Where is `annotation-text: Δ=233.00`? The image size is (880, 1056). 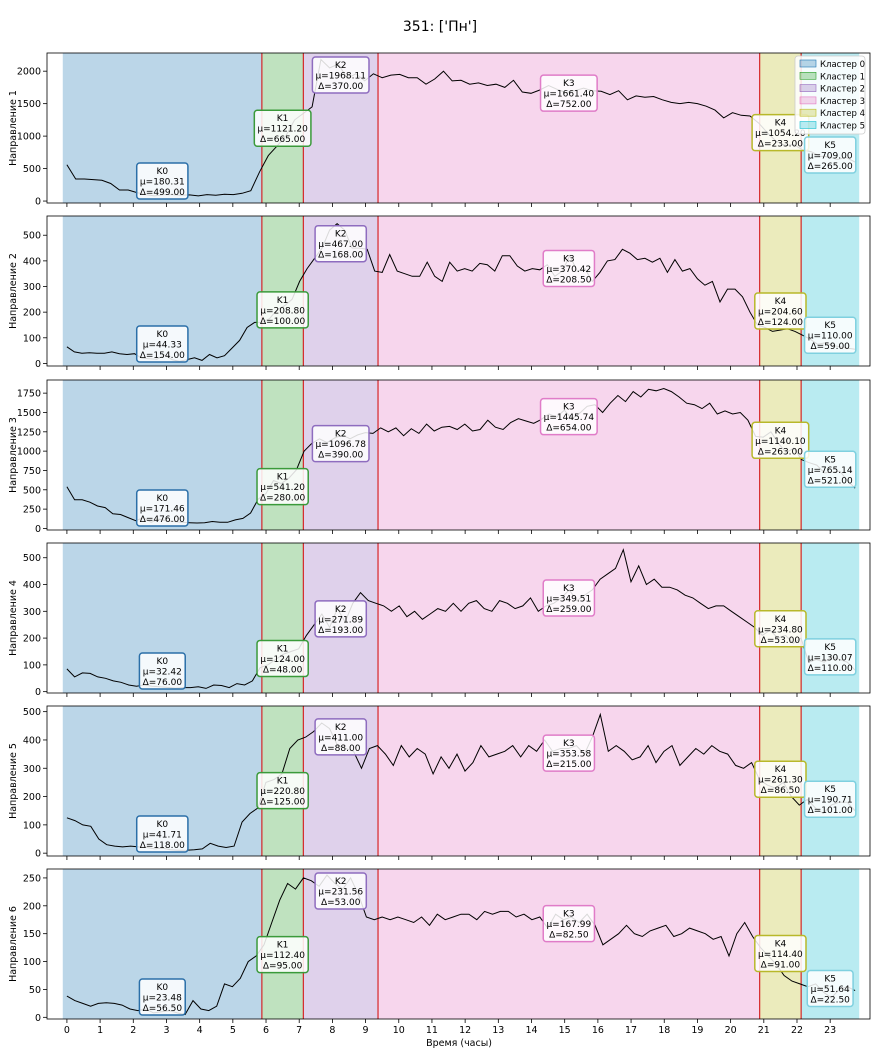
annotation-text: Δ=233.00 is located at coordinates (780, 145).